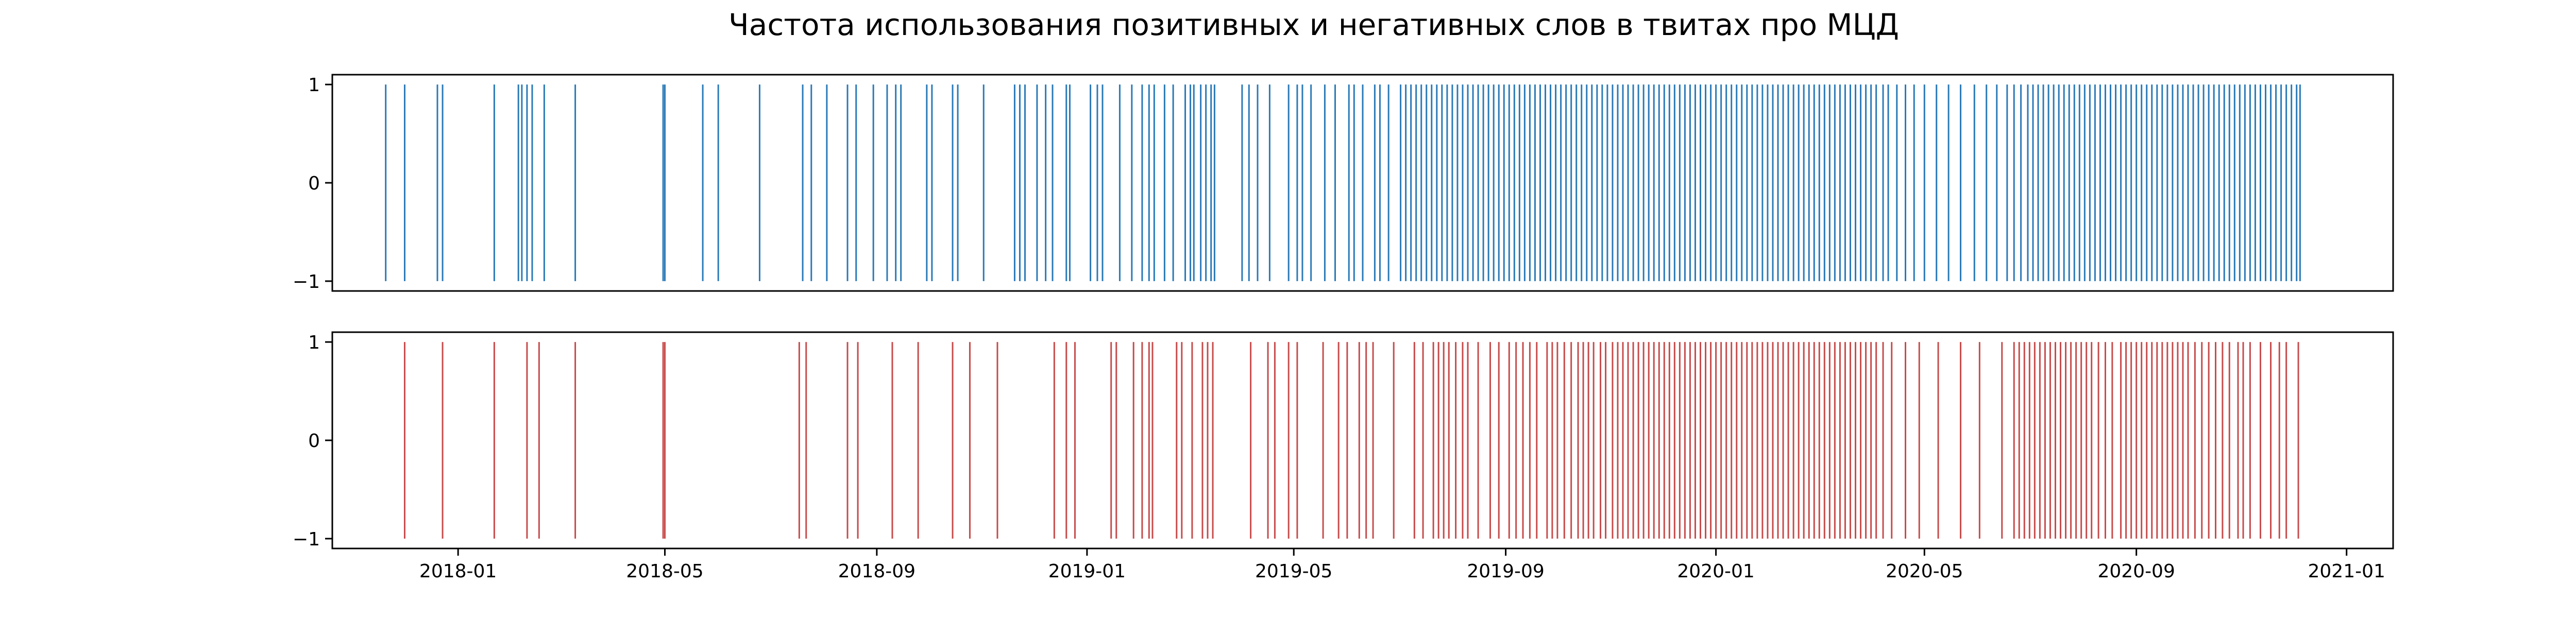 This screenshot has width=2576, height=618. I want to click on x-tick-label: 2018-01, so click(458, 571).